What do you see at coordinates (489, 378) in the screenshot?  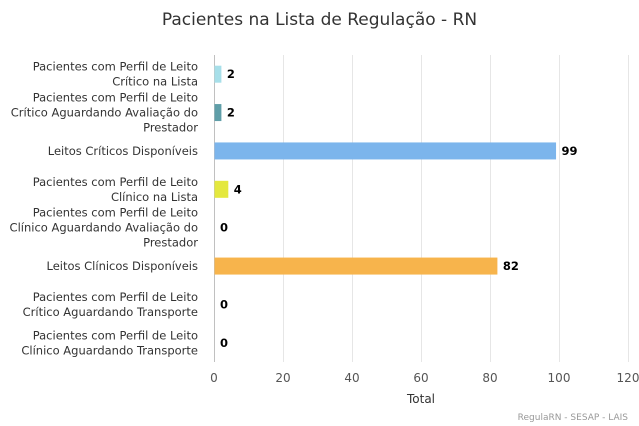 I see `x-tick-label: 80` at bounding box center [489, 378].